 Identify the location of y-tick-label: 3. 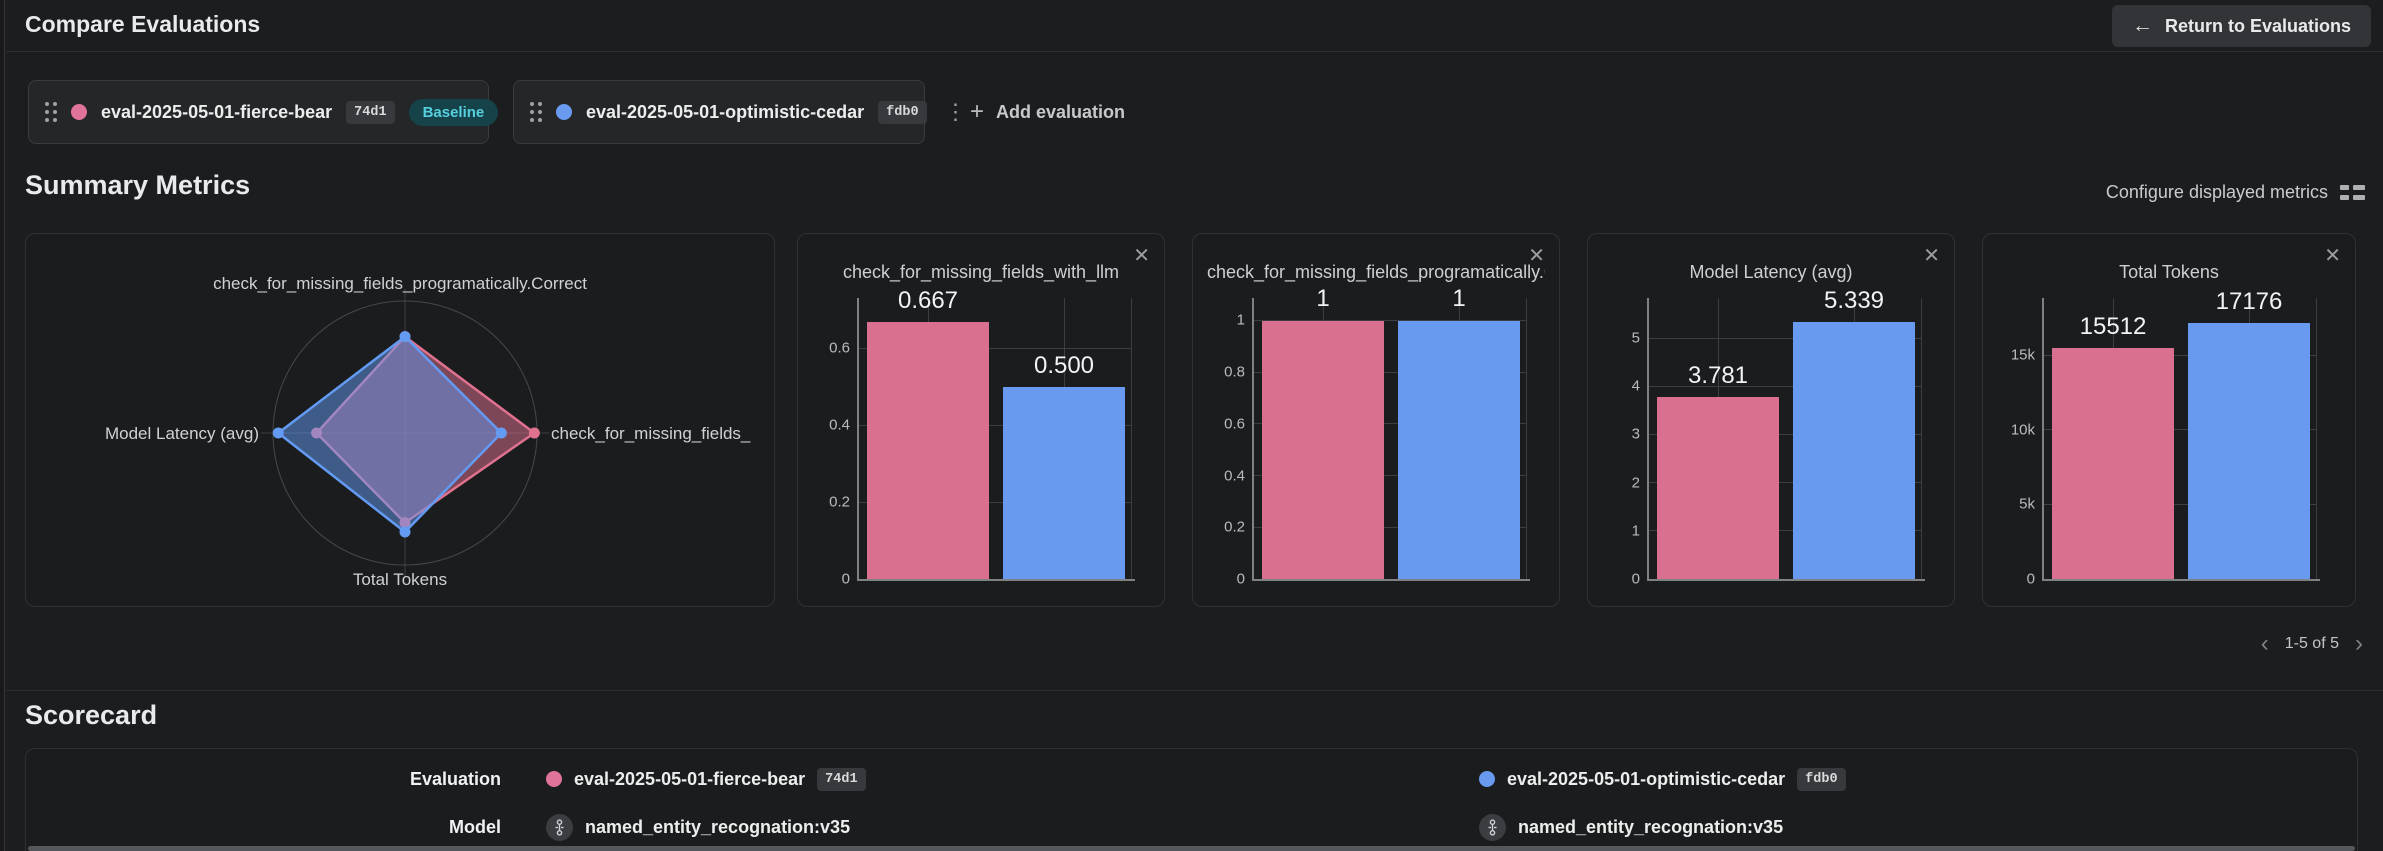
(1635, 434).